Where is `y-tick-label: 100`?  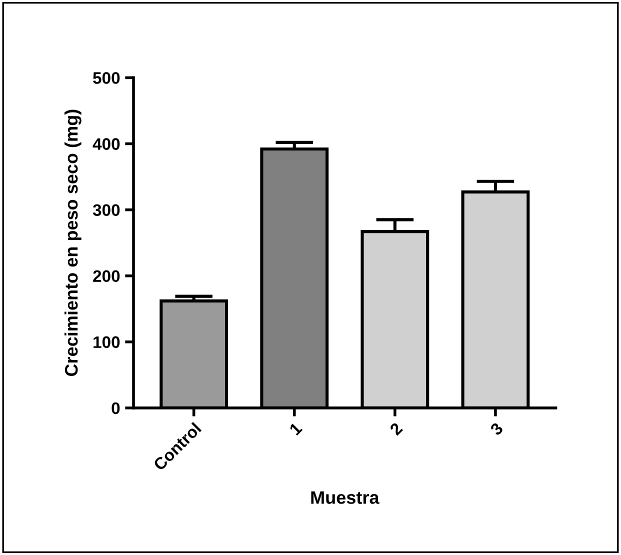
y-tick-label: 100 is located at coordinates (107, 342).